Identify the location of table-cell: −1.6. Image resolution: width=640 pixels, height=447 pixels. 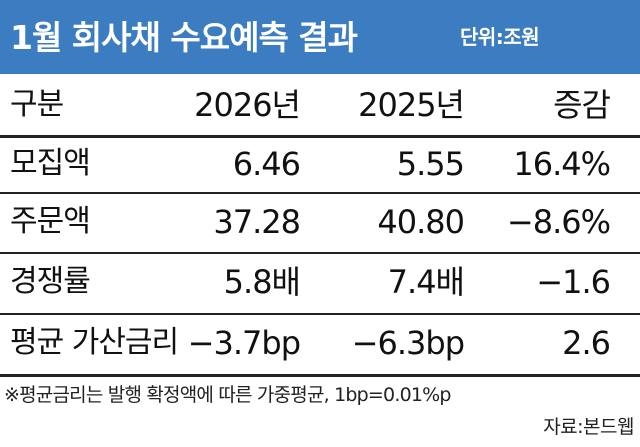
(573, 282).